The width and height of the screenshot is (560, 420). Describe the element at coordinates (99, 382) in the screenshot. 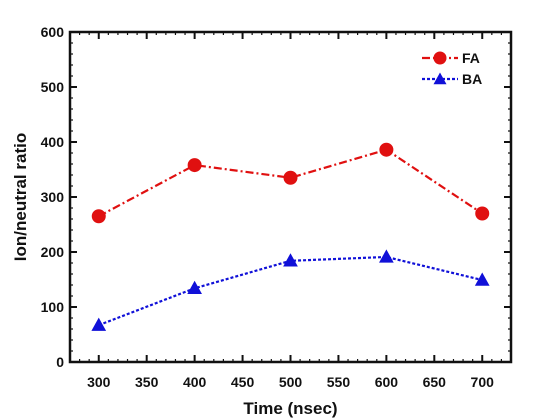

I see `x-tick-label: 300` at that location.